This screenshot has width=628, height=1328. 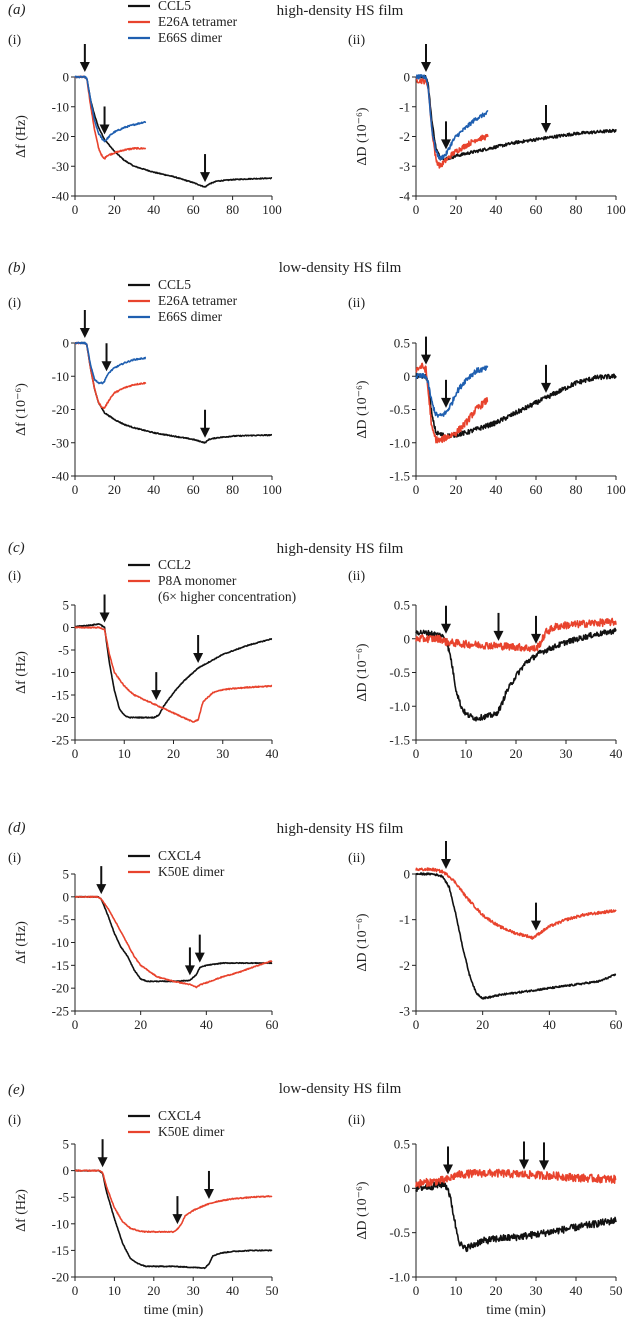 What do you see at coordinates (60, 965) in the screenshot?
I see `y-tick-label: -15` at bounding box center [60, 965].